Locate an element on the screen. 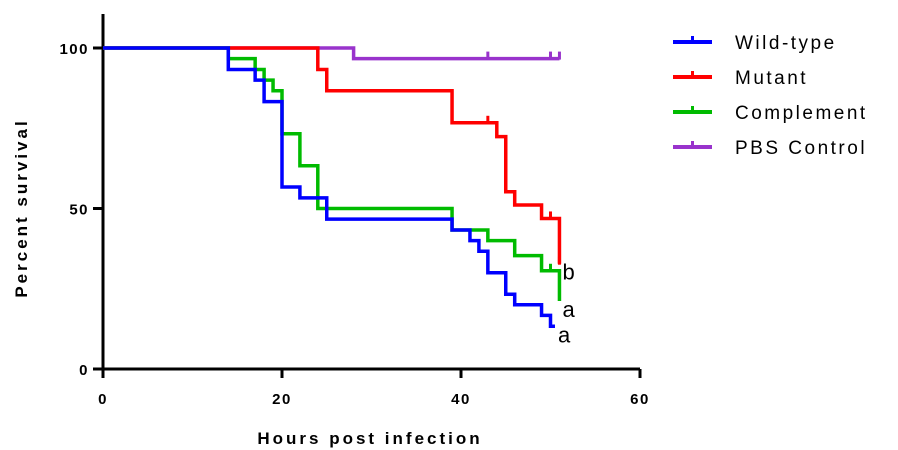  legend-label-wild-type: Wild-type is located at coordinates (786, 43).